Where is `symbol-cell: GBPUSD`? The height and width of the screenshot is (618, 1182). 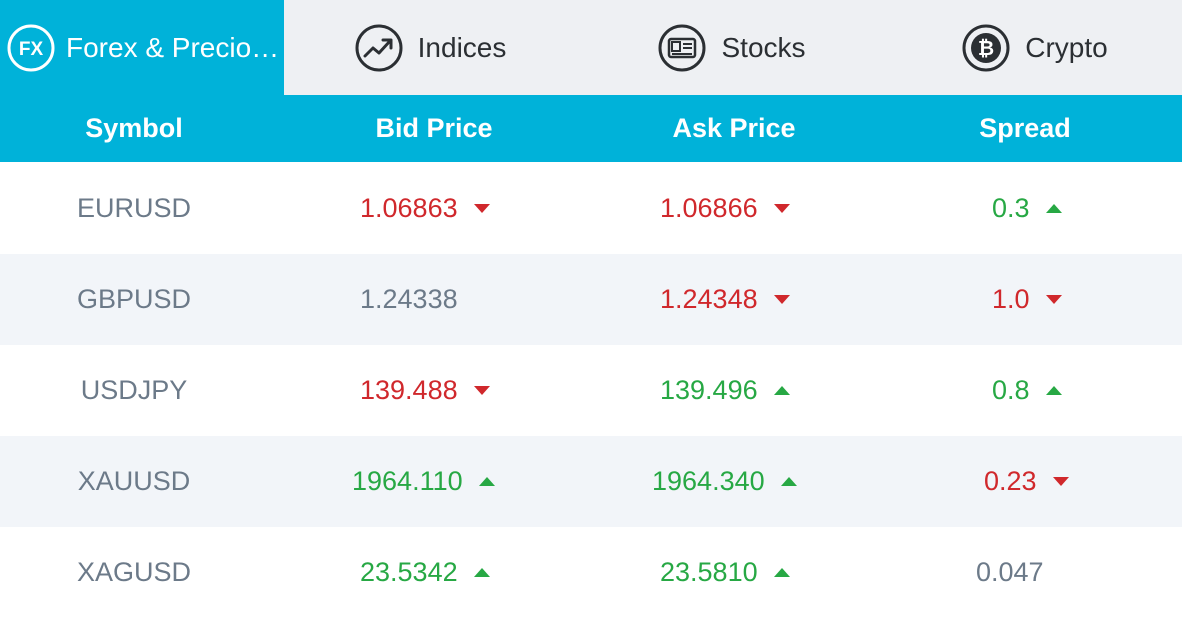 symbol-cell: GBPUSD is located at coordinates (134, 299).